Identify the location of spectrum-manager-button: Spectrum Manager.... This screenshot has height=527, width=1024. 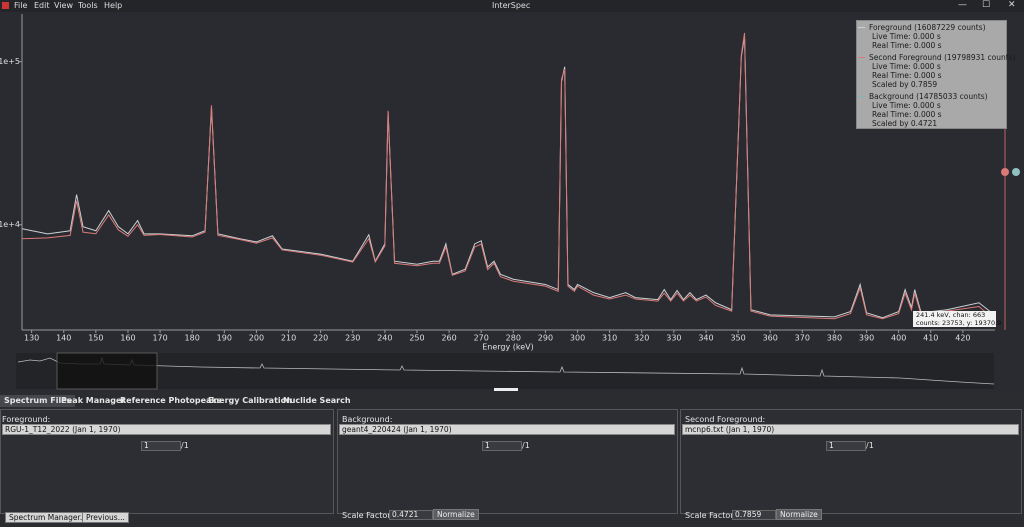
(48, 517).